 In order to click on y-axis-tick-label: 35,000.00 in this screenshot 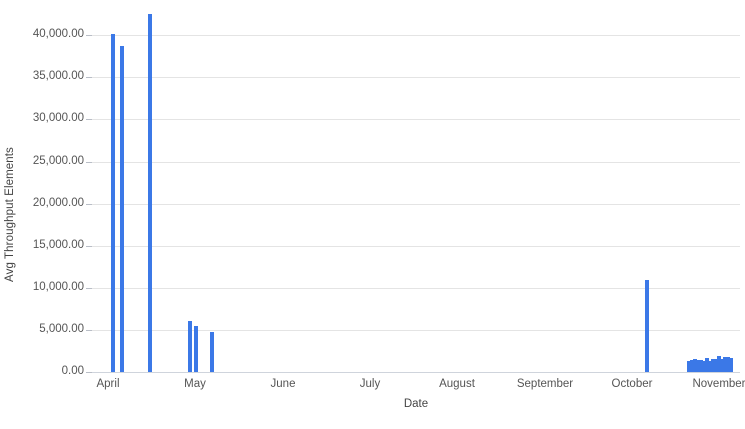, I will do `click(58, 76)`.